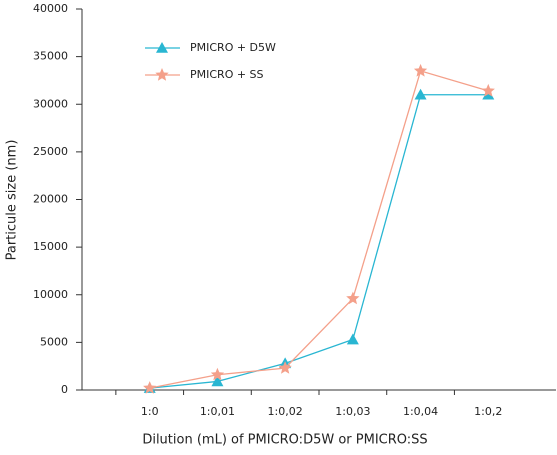 This screenshot has height=455, width=557. What do you see at coordinates (217, 411) in the screenshot?
I see `x-tick-label: 1:0,01` at bounding box center [217, 411].